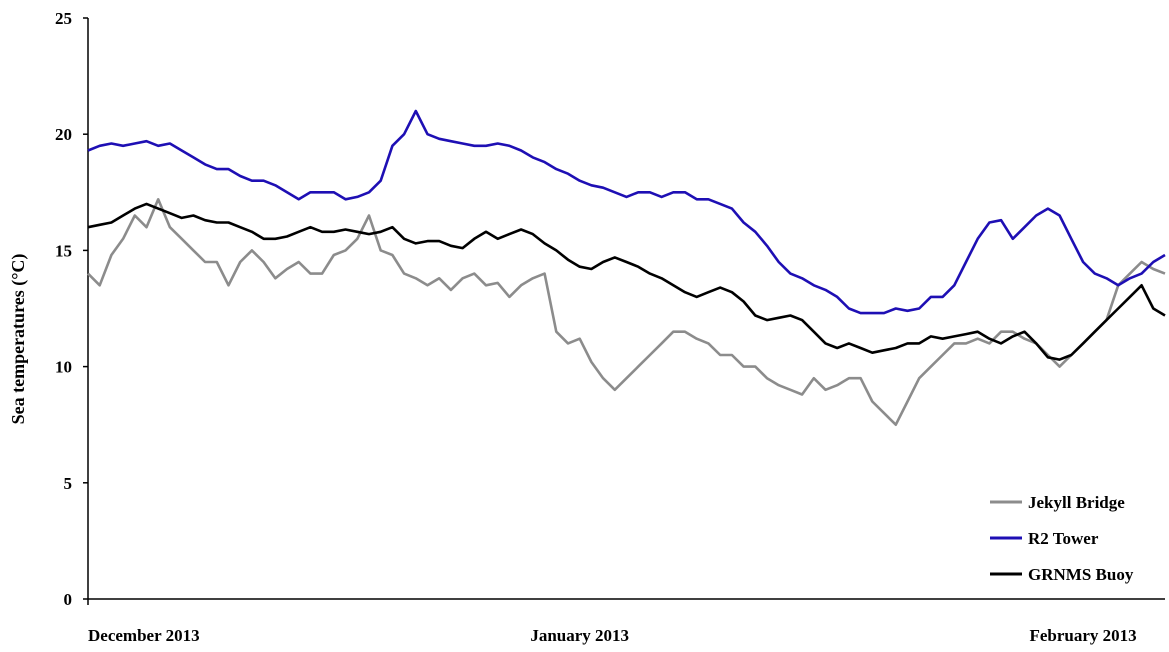  What do you see at coordinates (63, 367) in the screenshot?
I see `y-tick-label: 10` at bounding box center [63, 367].